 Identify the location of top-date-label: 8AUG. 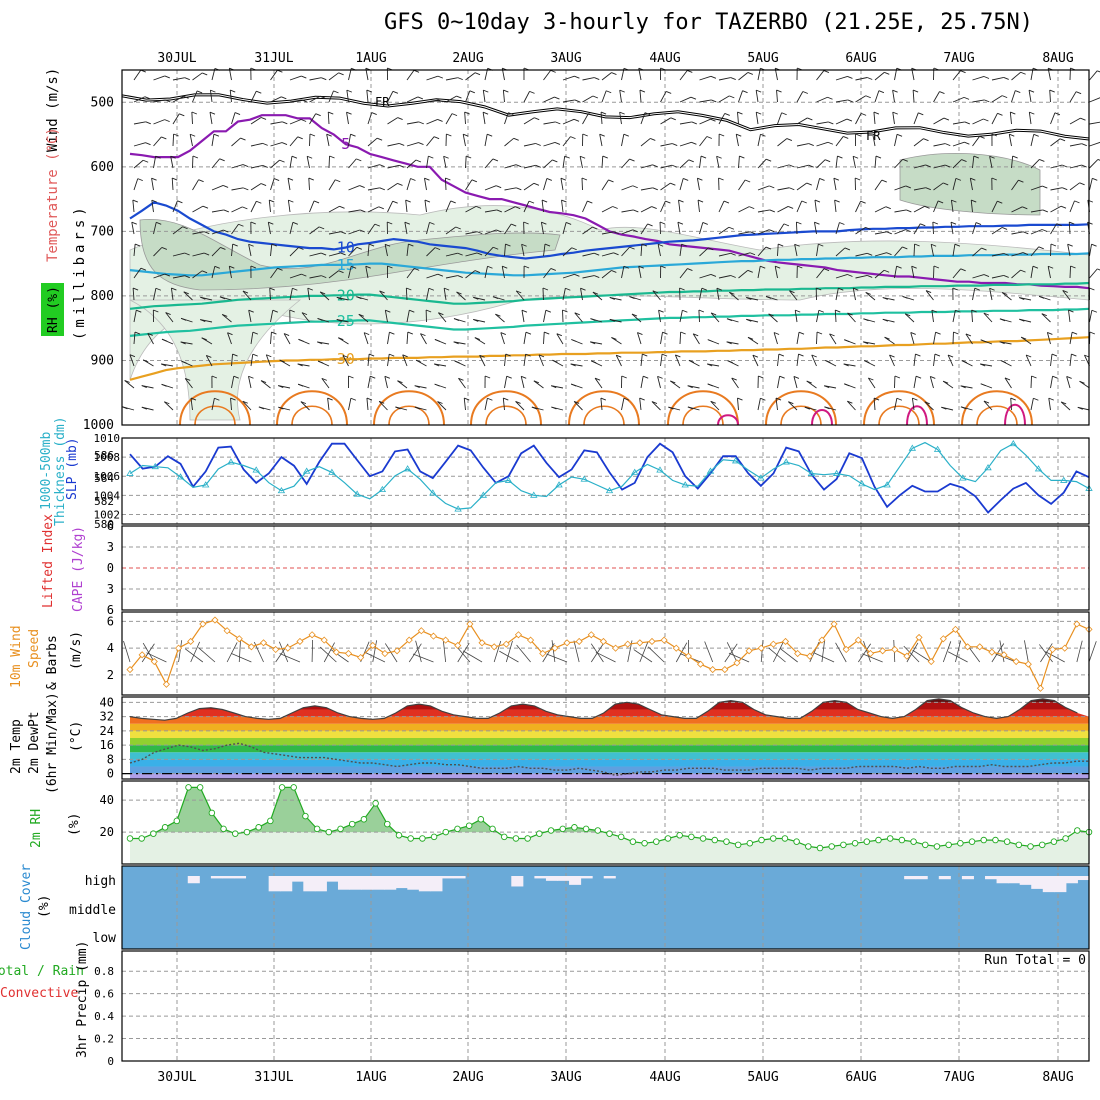
(1057, 58).